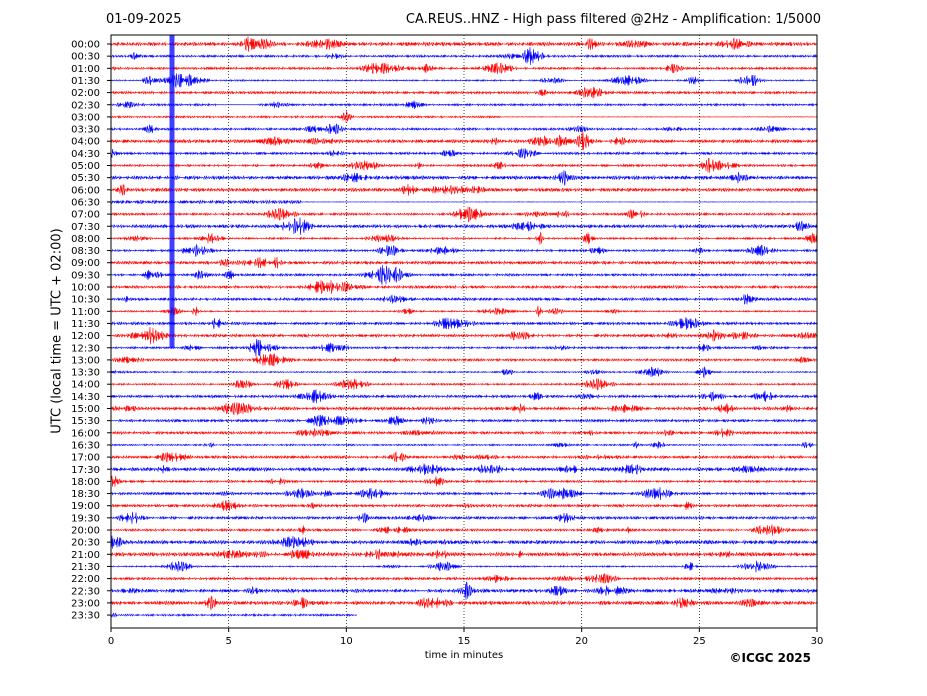  Describe the element at coordinates (464, 655) in the screenshot. I see `x-axis-label: time in minutes` at that location.